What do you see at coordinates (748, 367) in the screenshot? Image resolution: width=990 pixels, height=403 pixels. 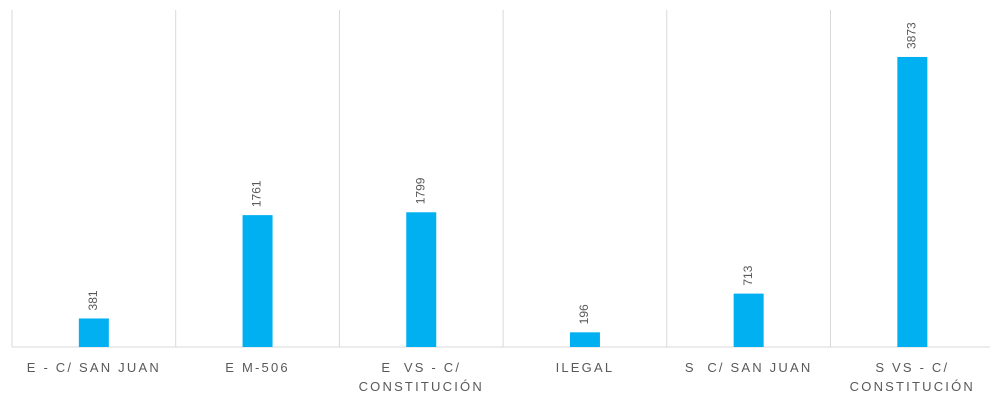 I see `x-tick-label: S C/ SAN JUAN` at bounding box center [748, 367].